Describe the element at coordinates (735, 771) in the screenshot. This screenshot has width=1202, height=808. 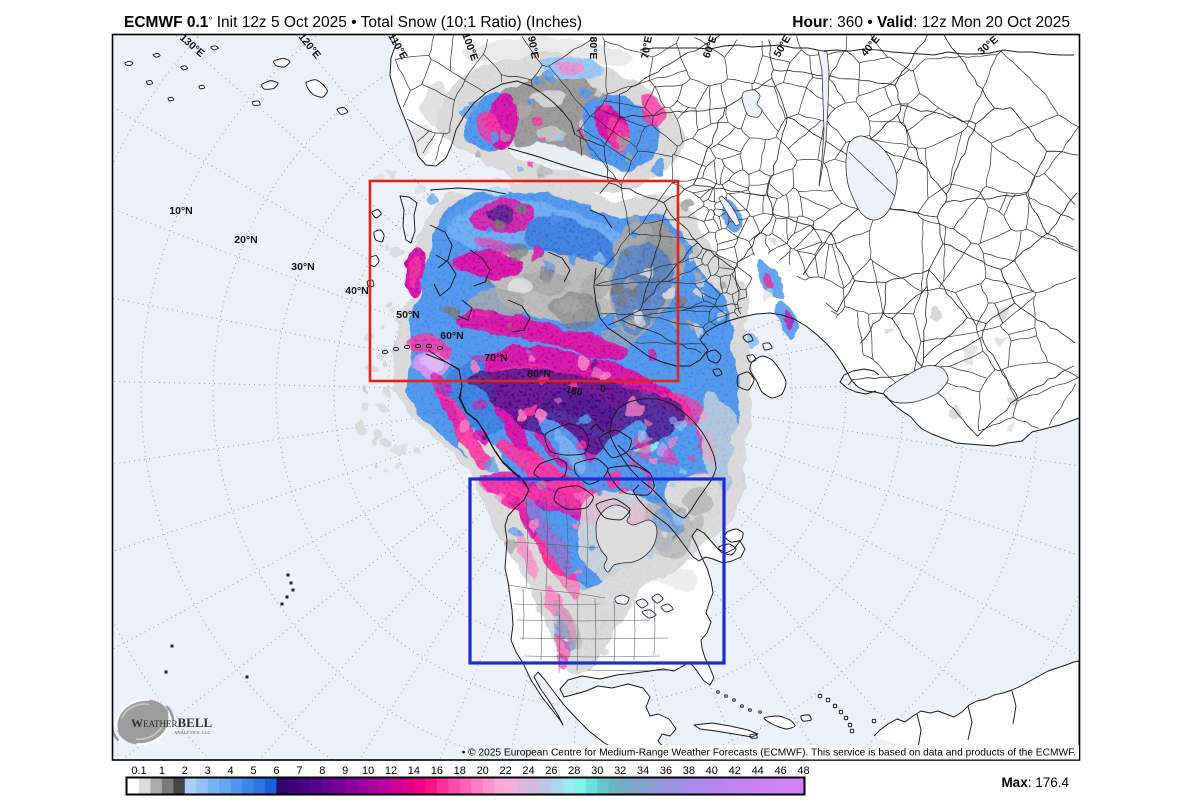
I see `svg-text: 42` at that location.